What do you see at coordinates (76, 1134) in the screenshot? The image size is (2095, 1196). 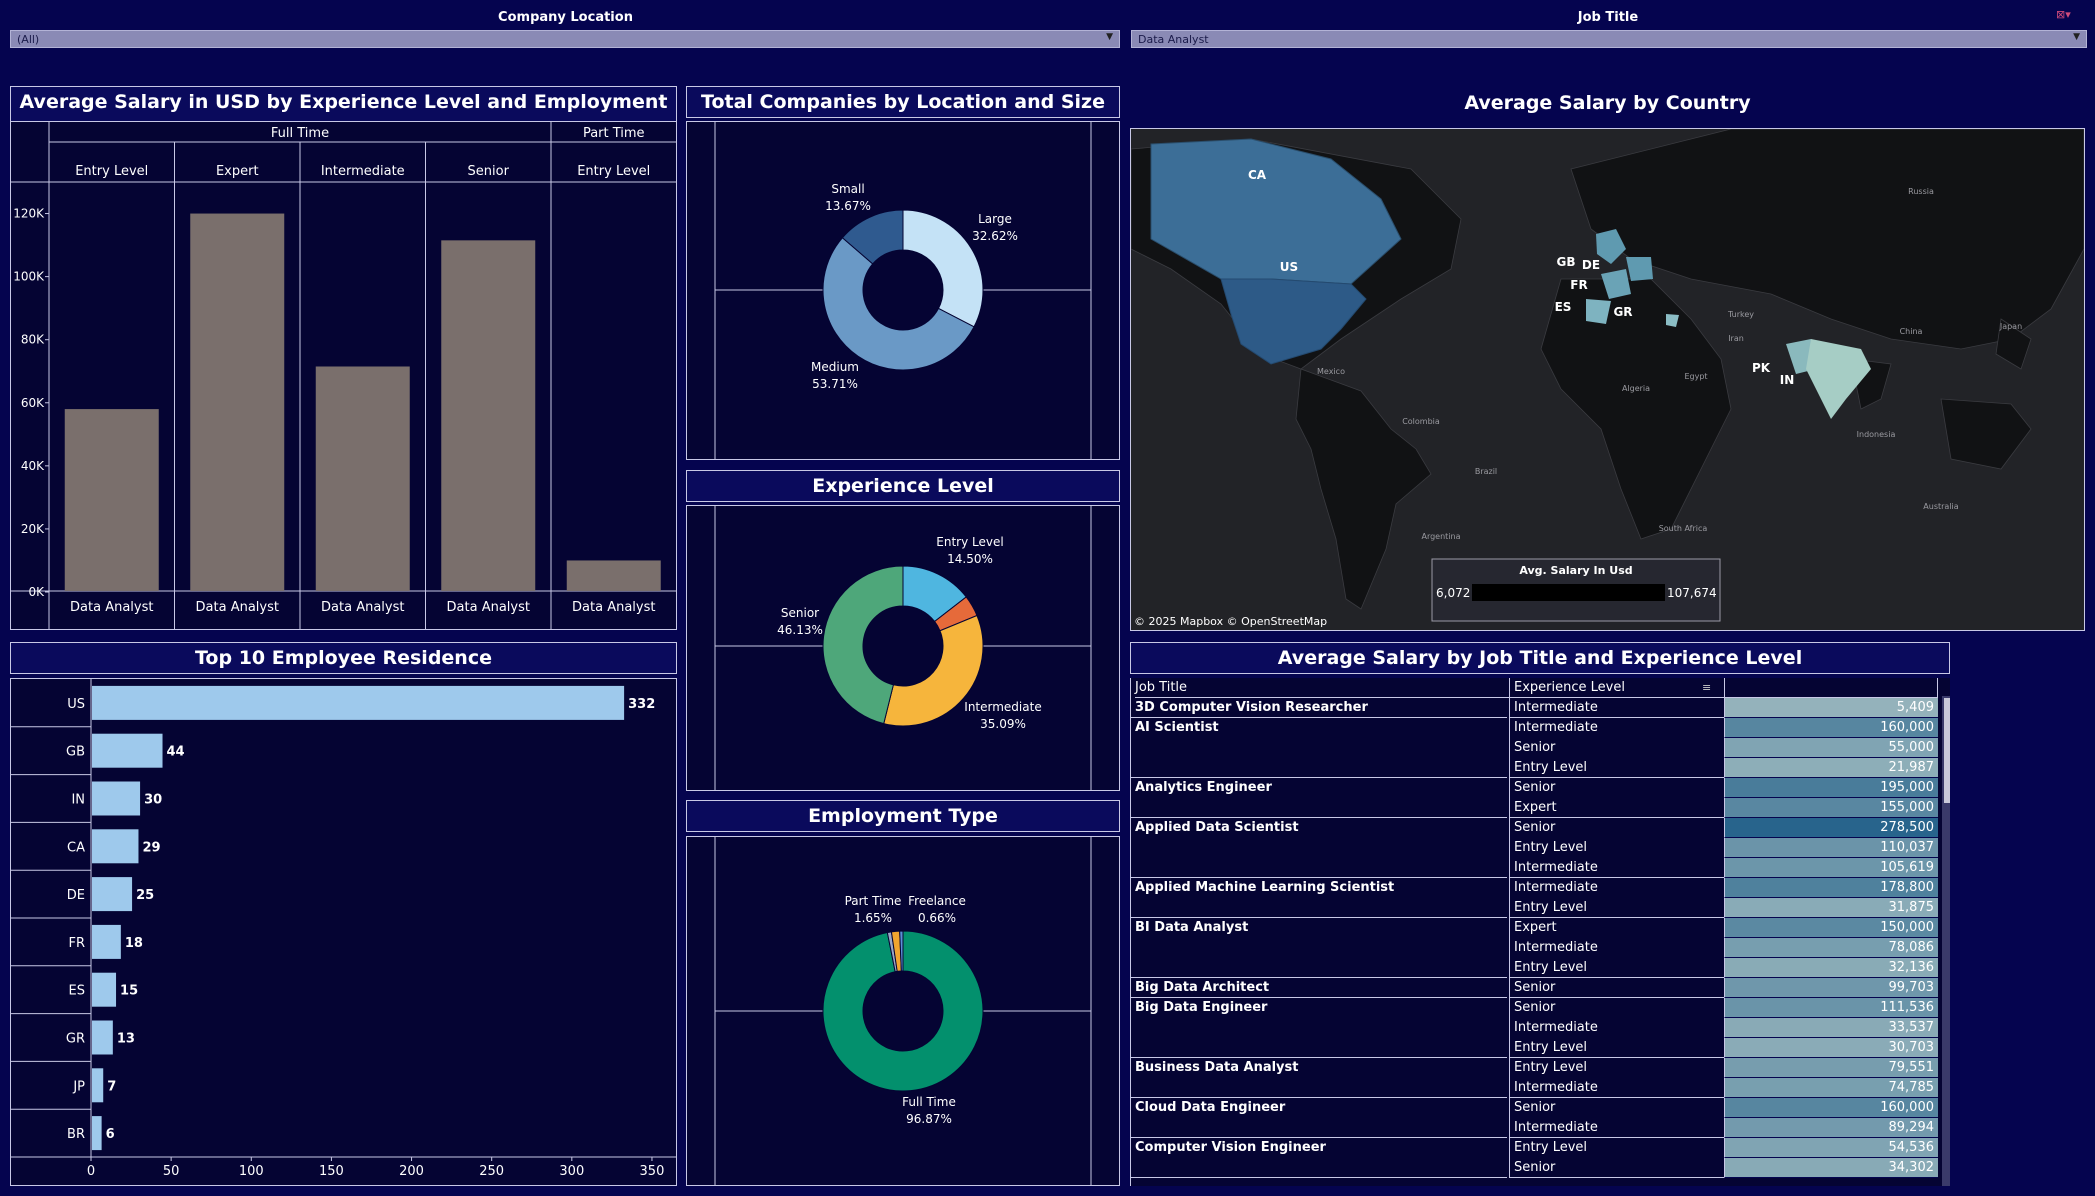 I see `residence-label: BR` at bounding box center [76, 1134].